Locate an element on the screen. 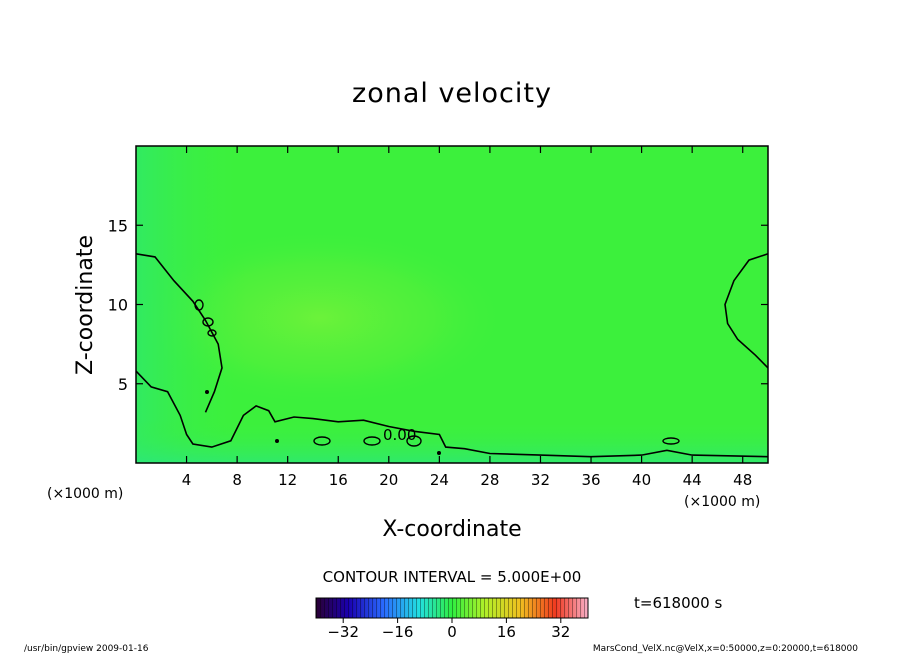 This screenshot has width=904, height=654. contour-line-zero-lower is located at coordinates (452, 414).